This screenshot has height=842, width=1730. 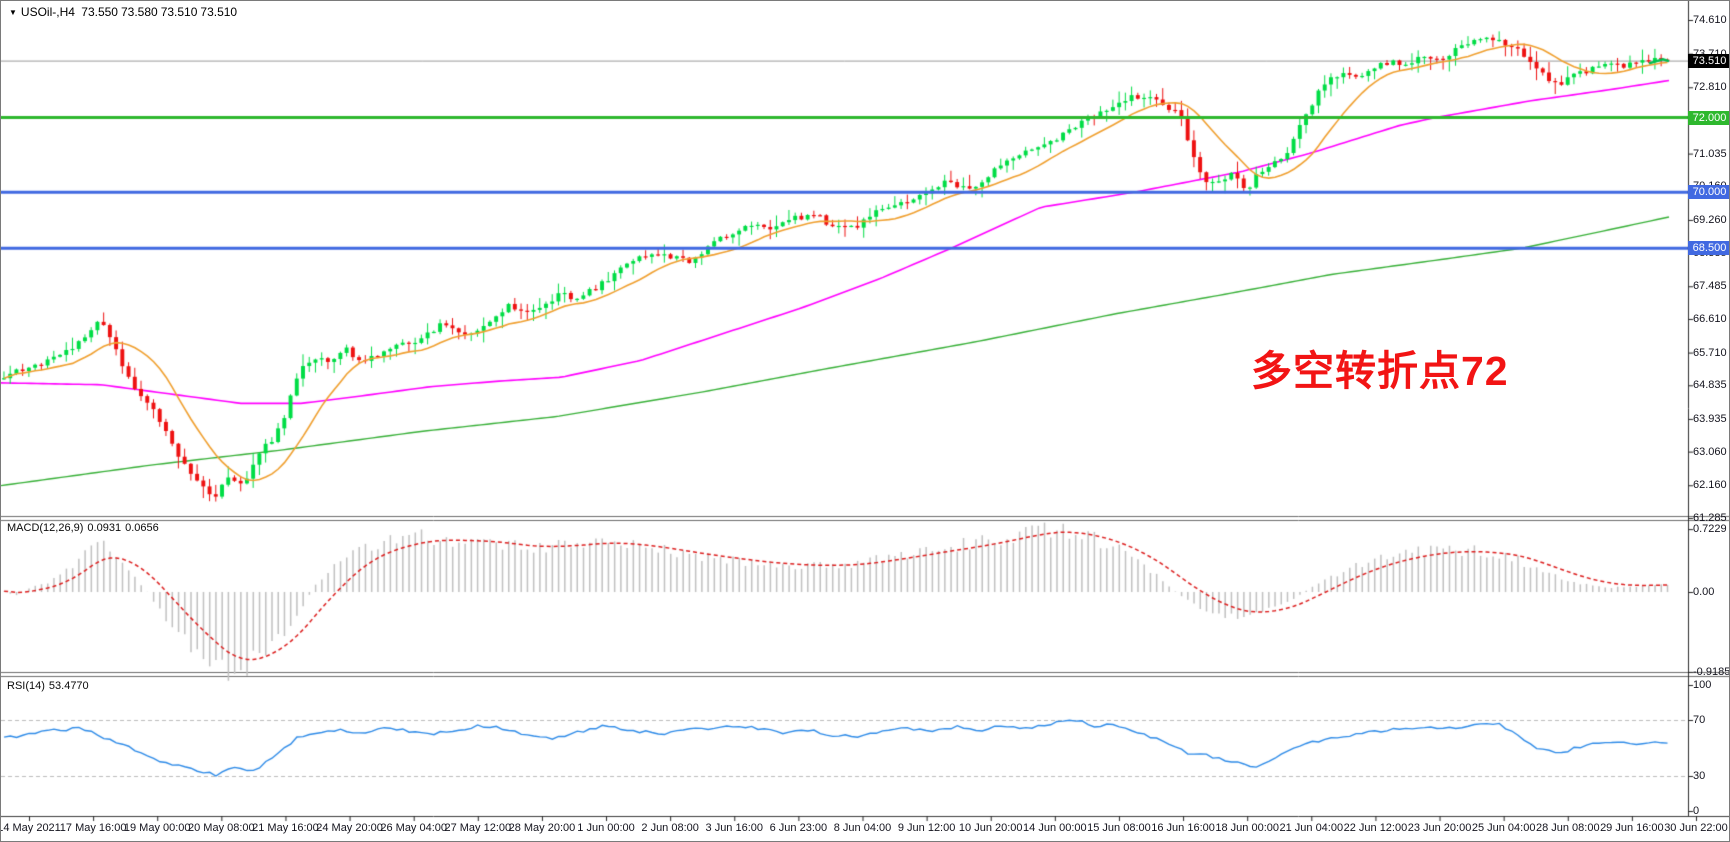 What do you see at coordinates (1710, 318) in the screenshot?
I see `price-axis-tick: 66.610` at bounding box center [1710, 318].